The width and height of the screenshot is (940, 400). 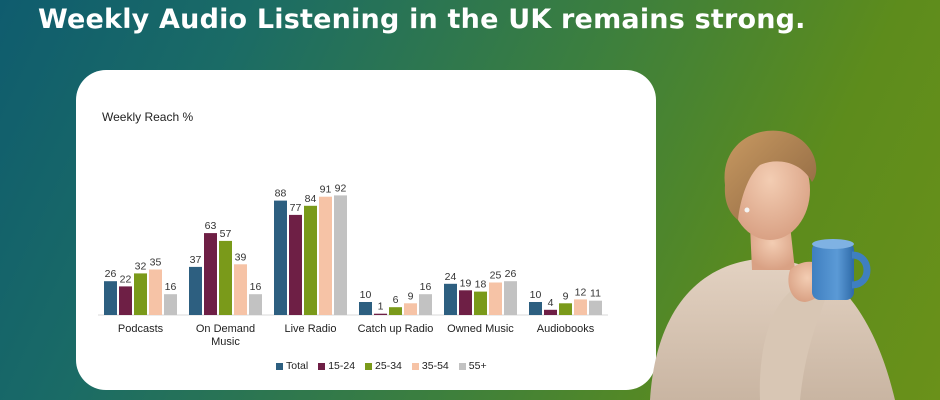 I want to click on legend-item: 35-54, so click(x=430, y=366).